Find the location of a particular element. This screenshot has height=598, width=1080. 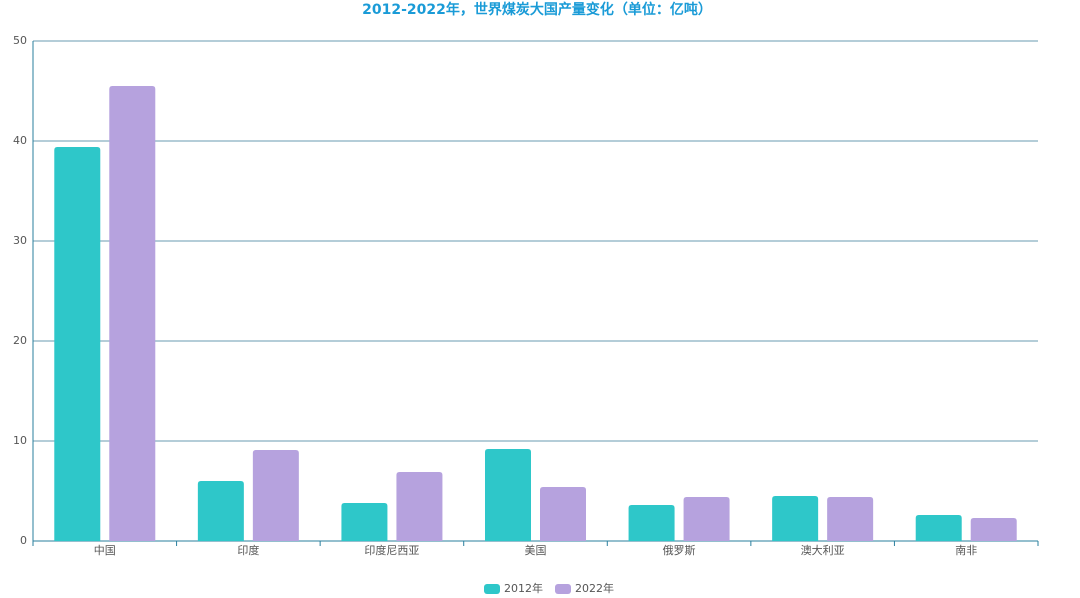

x-tick-label: 印度 is located at coordinates (248, 550).